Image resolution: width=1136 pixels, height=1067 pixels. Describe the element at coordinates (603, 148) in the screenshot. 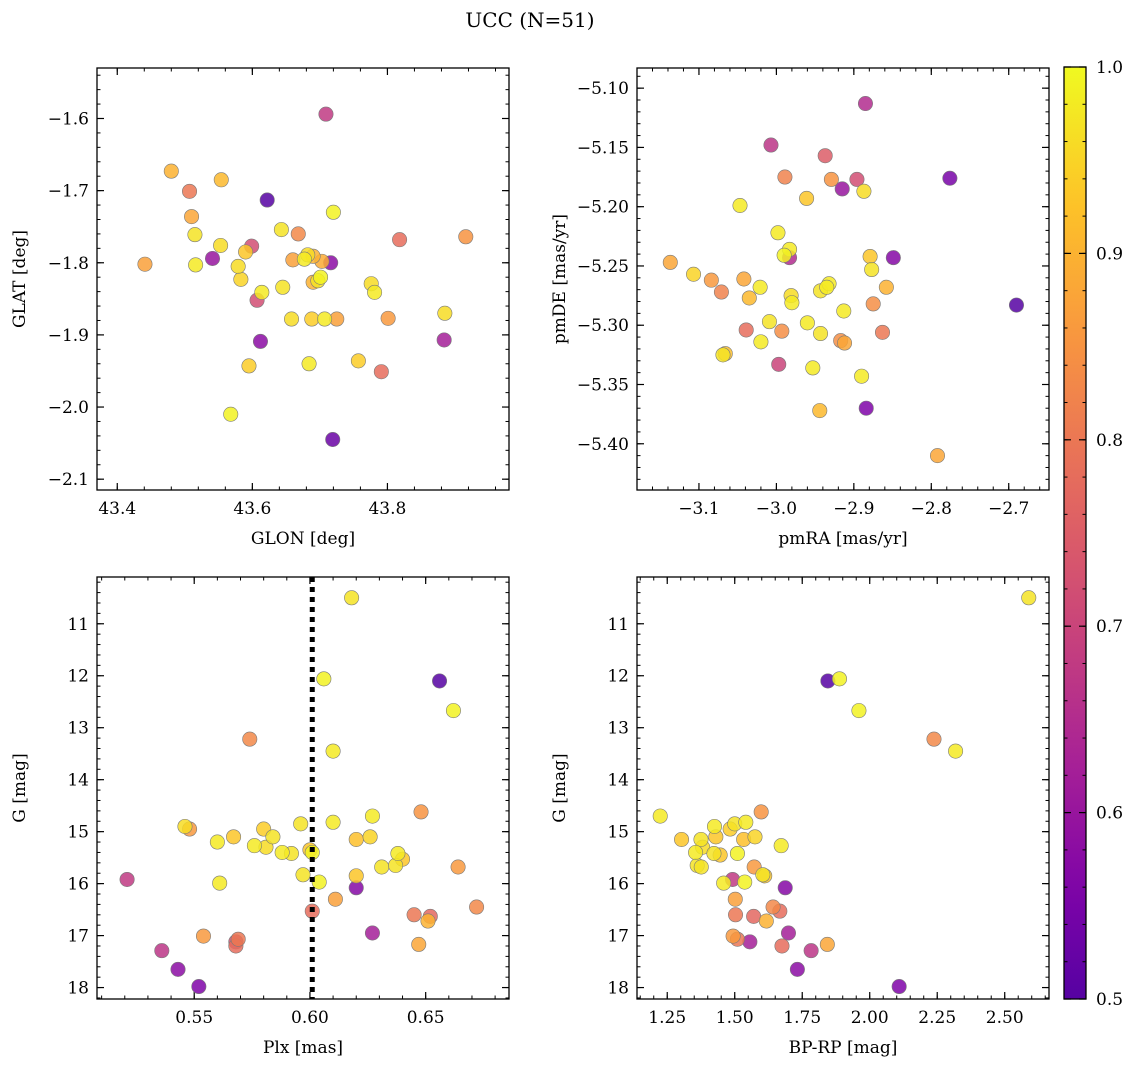

I see `y-tick-label: −5.15` at that location.